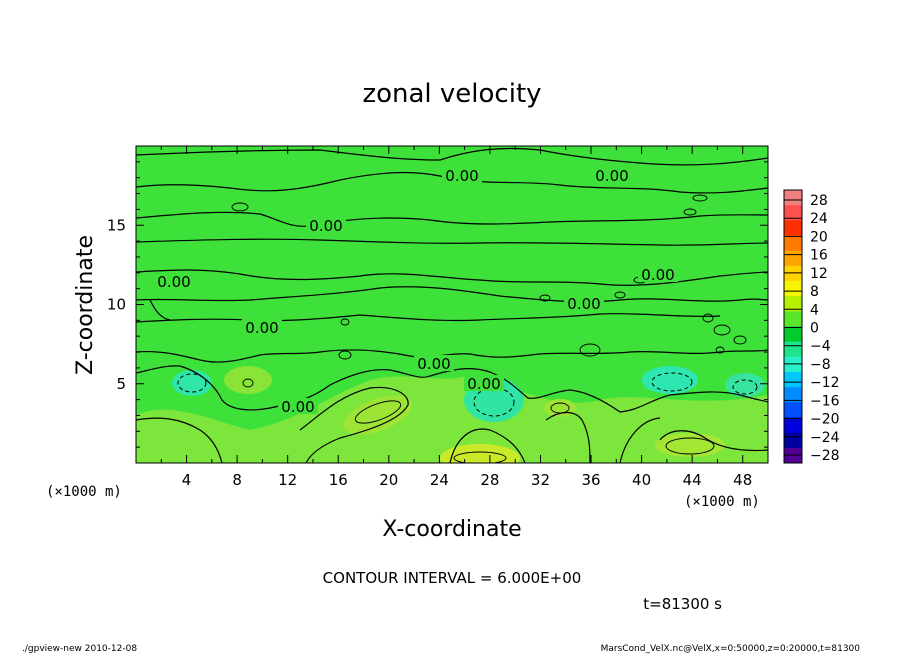 Image resolution: width=904 pixels, height=654 pixels. What do you see at coordinates (819, 219) in the screenshot?
I see `colorbar-label: 24` at bounding box center [819, 219].